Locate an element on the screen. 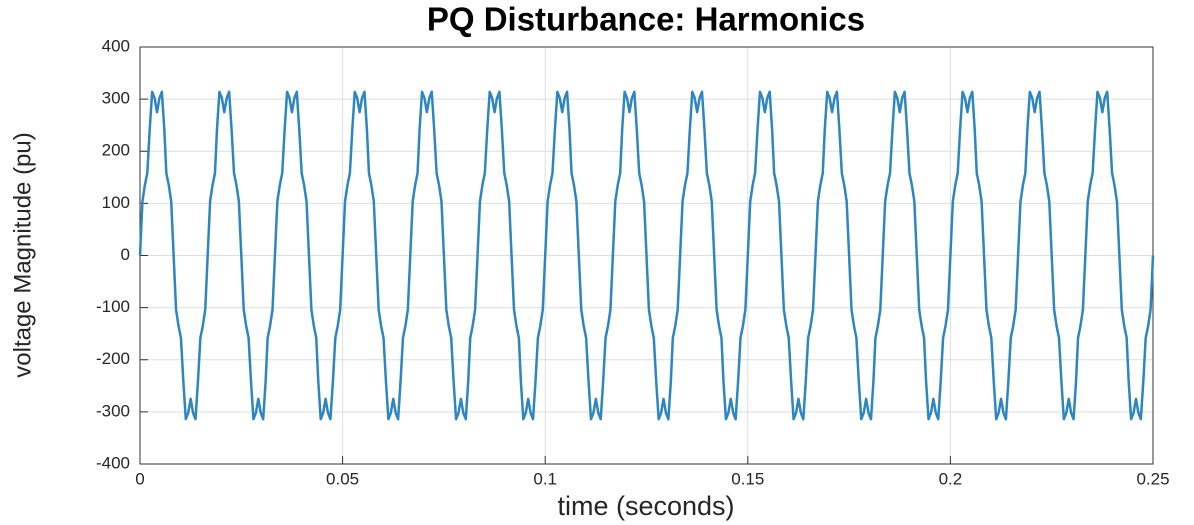 The image size is (1194, 525). y-tick-label: 0 is located at coordinates (125, 254).